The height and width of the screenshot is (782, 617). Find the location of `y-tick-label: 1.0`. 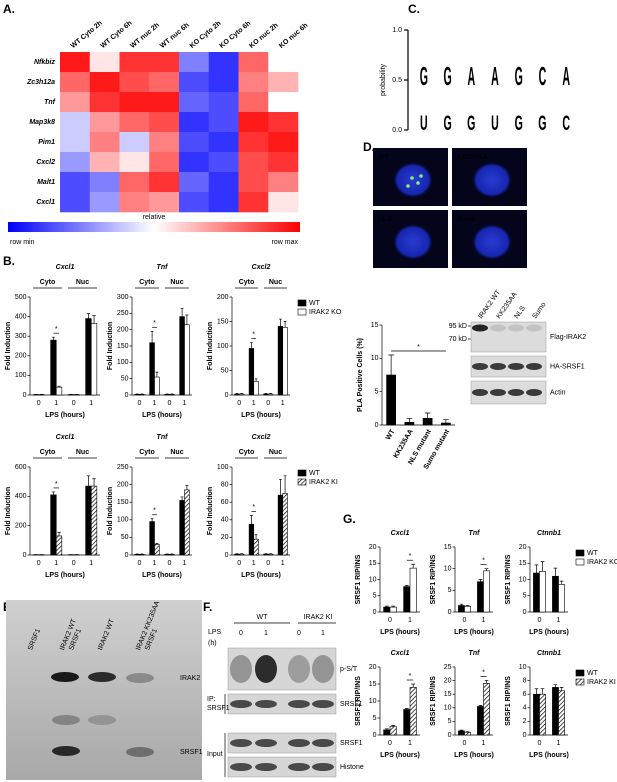

y-tick-label: 1.0 is located at coordinates (397, 30).